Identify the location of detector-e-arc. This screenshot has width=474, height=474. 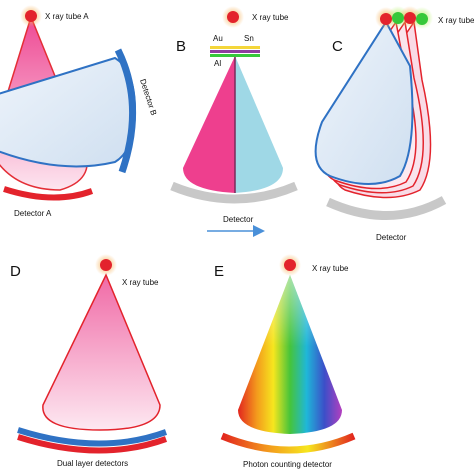
(288, 443).